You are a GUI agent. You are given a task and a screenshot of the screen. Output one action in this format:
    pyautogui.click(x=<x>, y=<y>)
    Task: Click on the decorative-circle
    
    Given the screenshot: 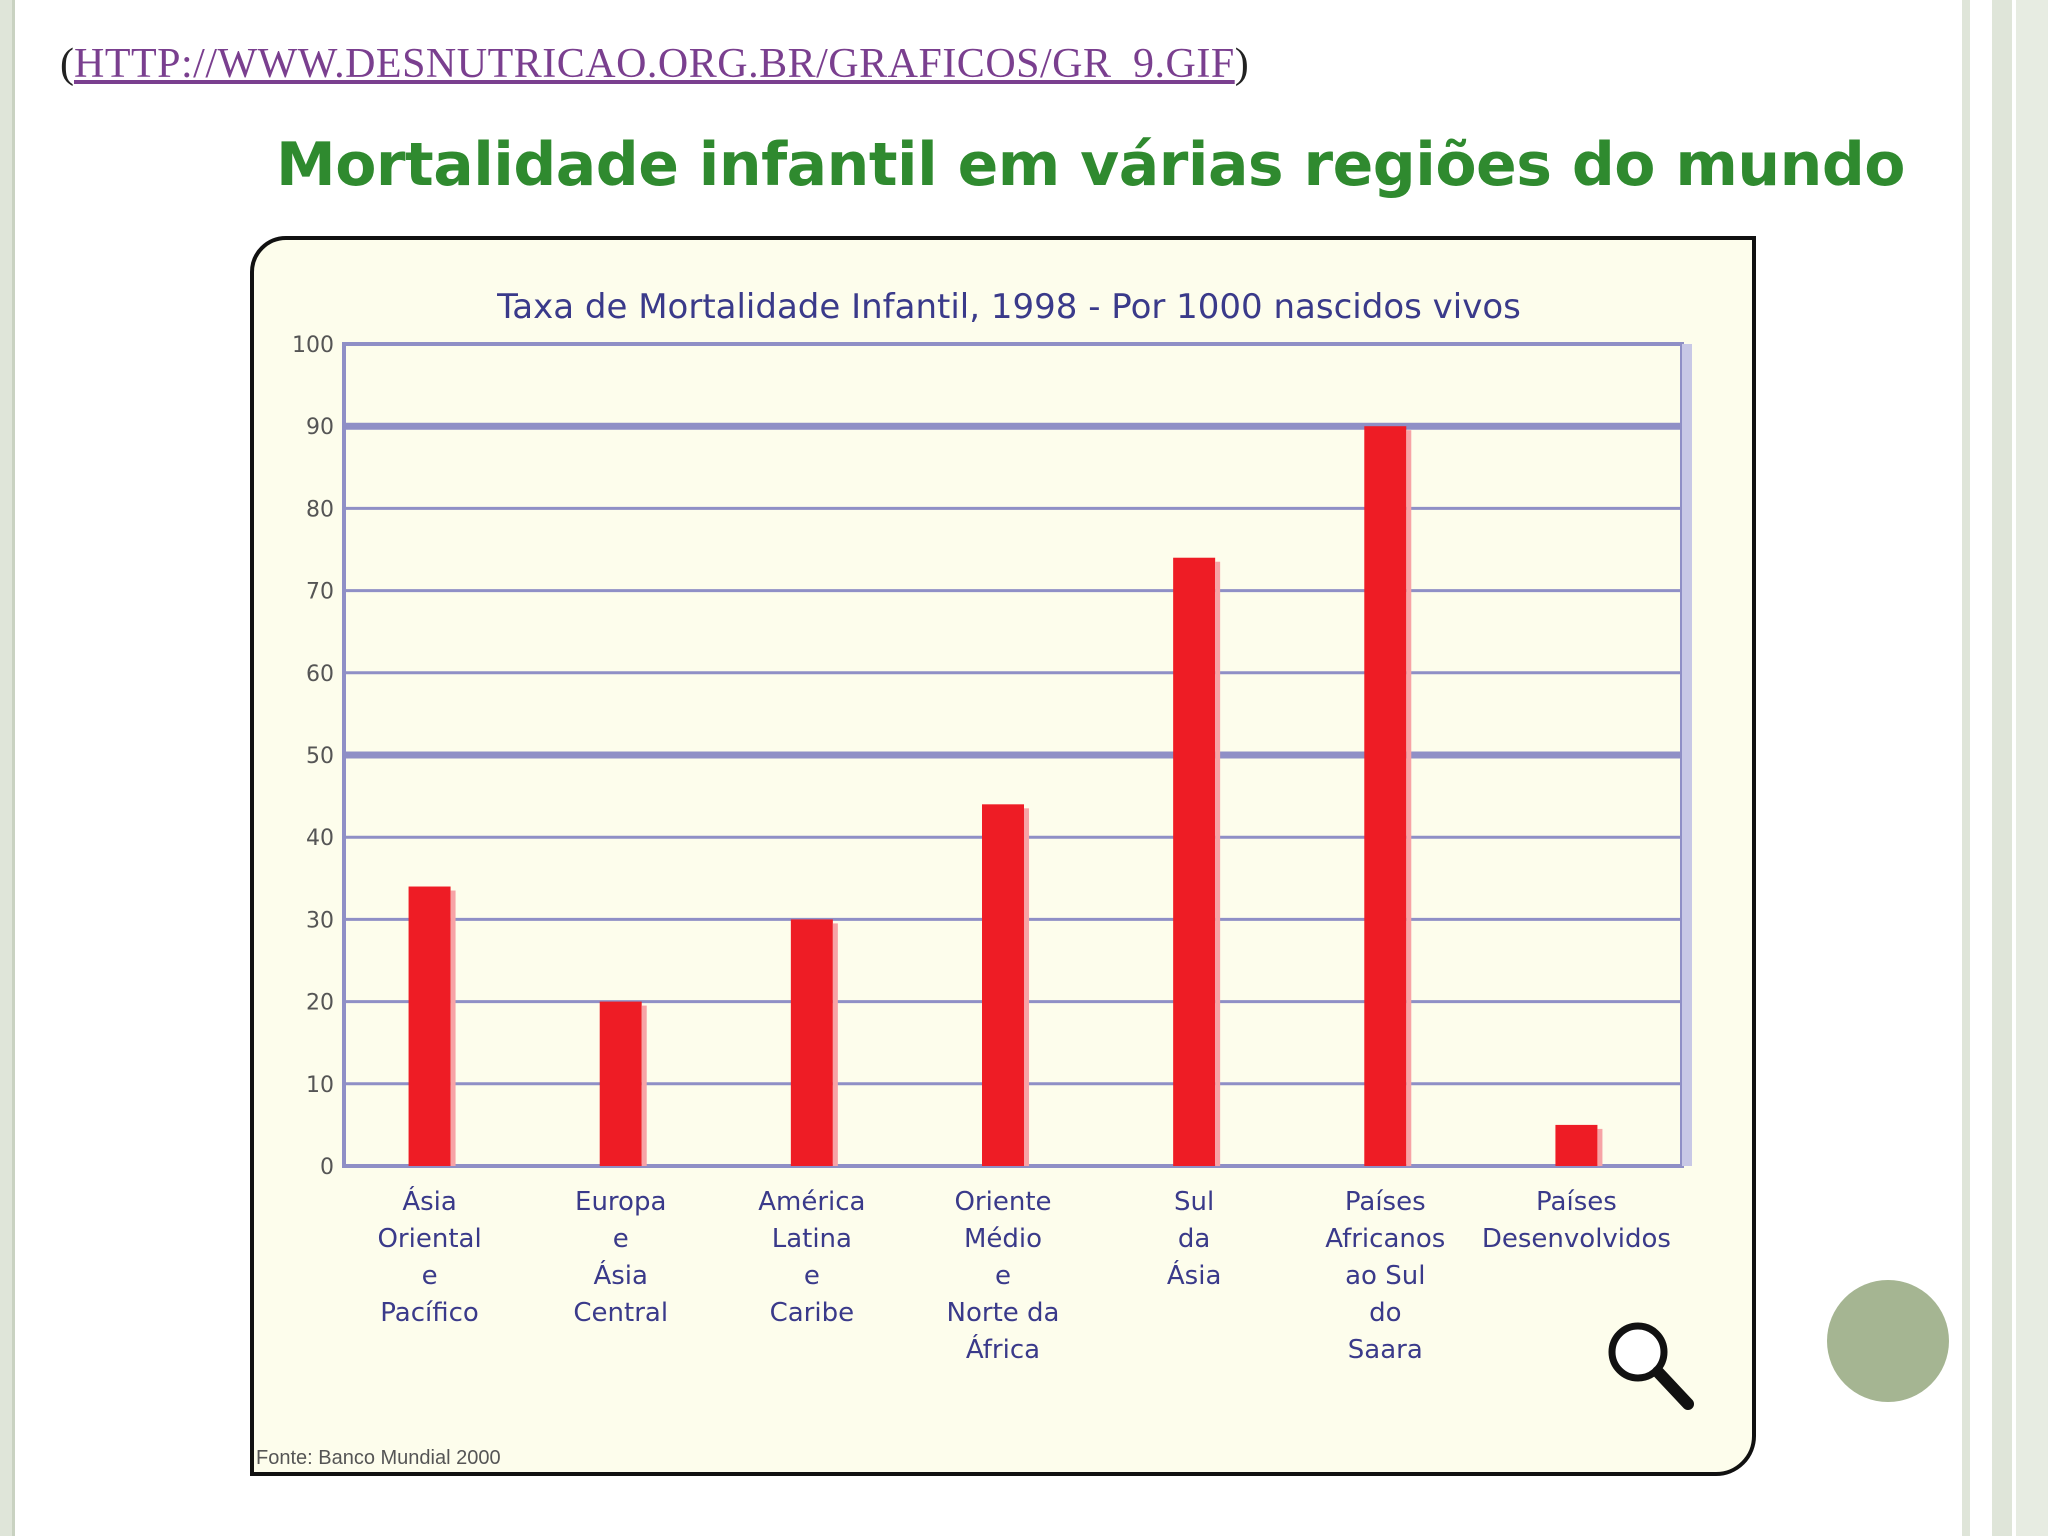 What is the action you would take?
    pyautogui.click(x=1888, y=1341)
    